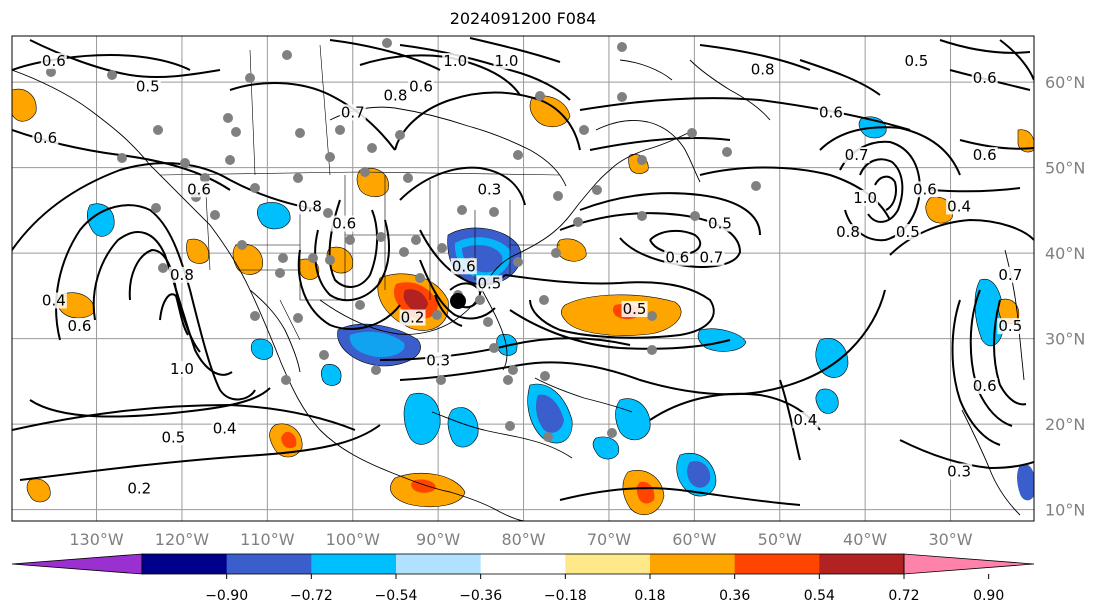 Image resolution: width=1105 pixels, height=615 pixels. What do you see at coordinates (988, 596) in the screenshot?
I see `colorbar-tick-label: 0.90` at bounding box center [988, 596].